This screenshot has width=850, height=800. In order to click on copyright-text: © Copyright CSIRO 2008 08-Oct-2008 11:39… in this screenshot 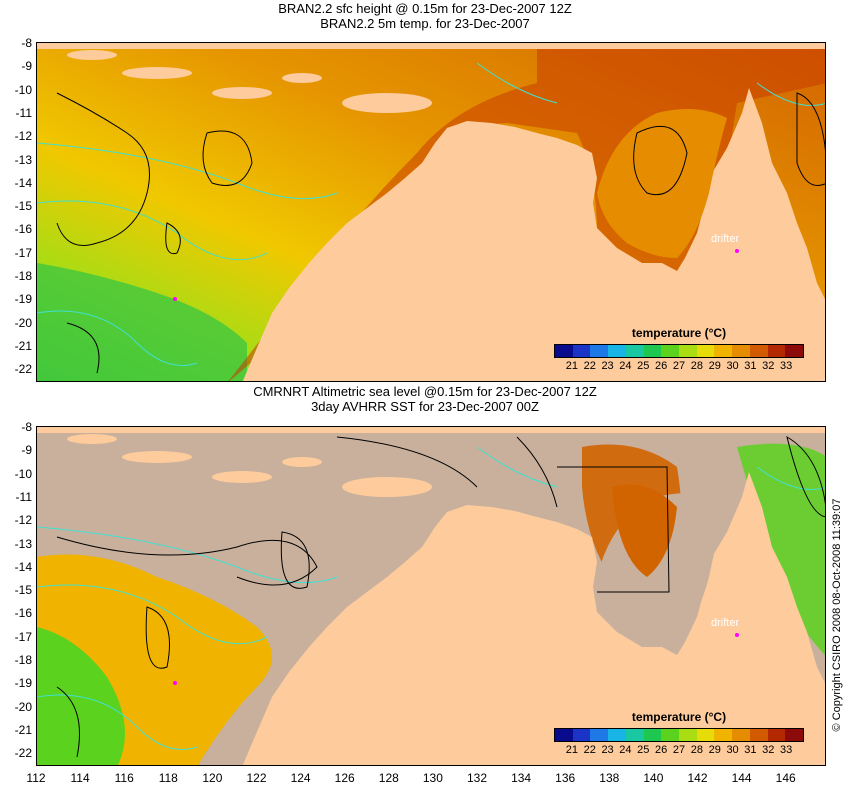, I will do `click(837, 615)`.